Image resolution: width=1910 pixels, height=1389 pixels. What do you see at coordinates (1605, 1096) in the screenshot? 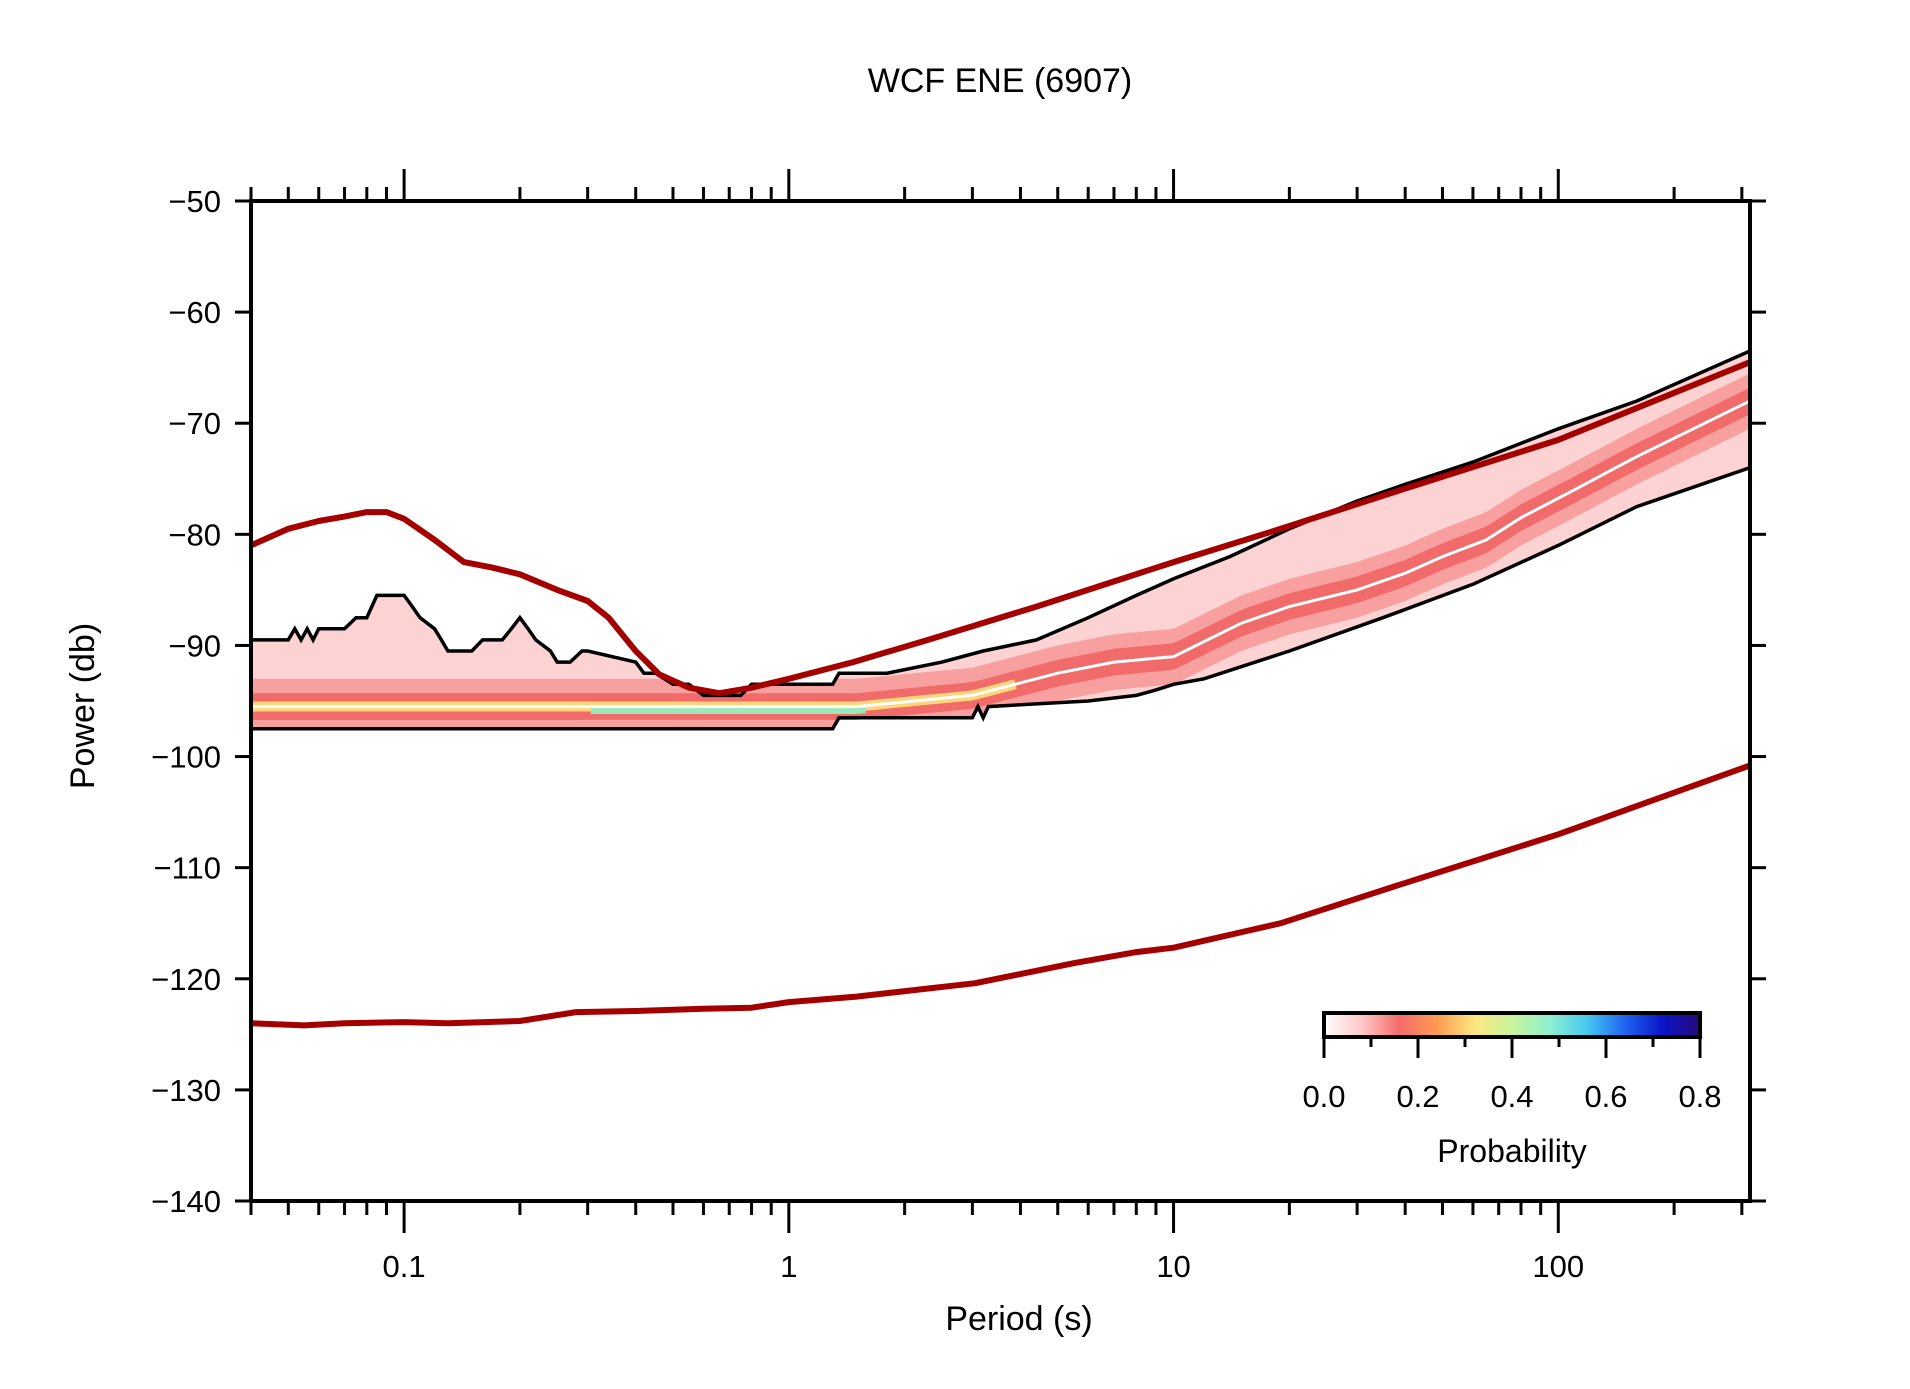
I see `colorbar-tick-label: 0.6` at bounding box center [1605, 1096].